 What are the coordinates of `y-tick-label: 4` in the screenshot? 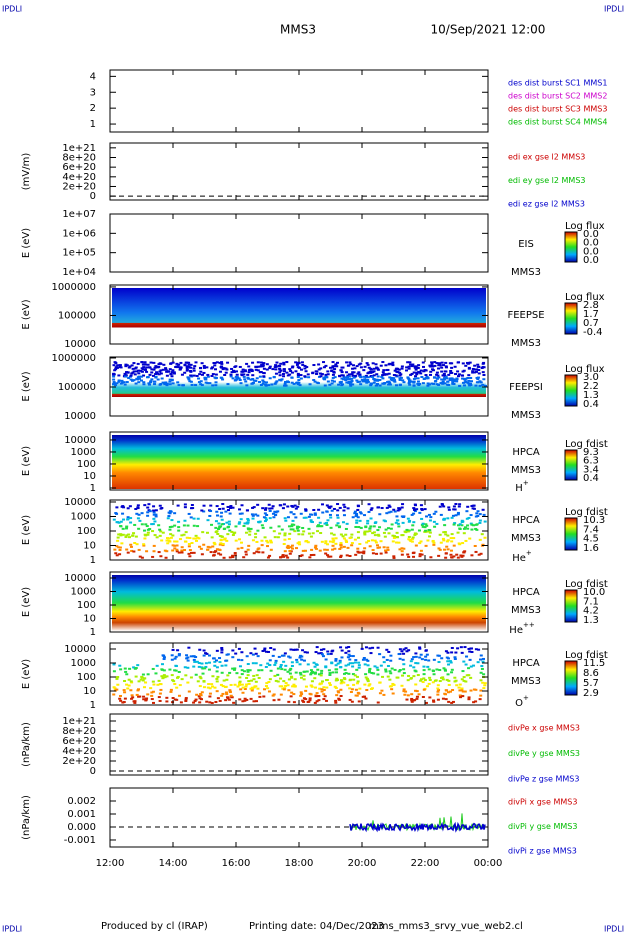 It's located at (93, 76).